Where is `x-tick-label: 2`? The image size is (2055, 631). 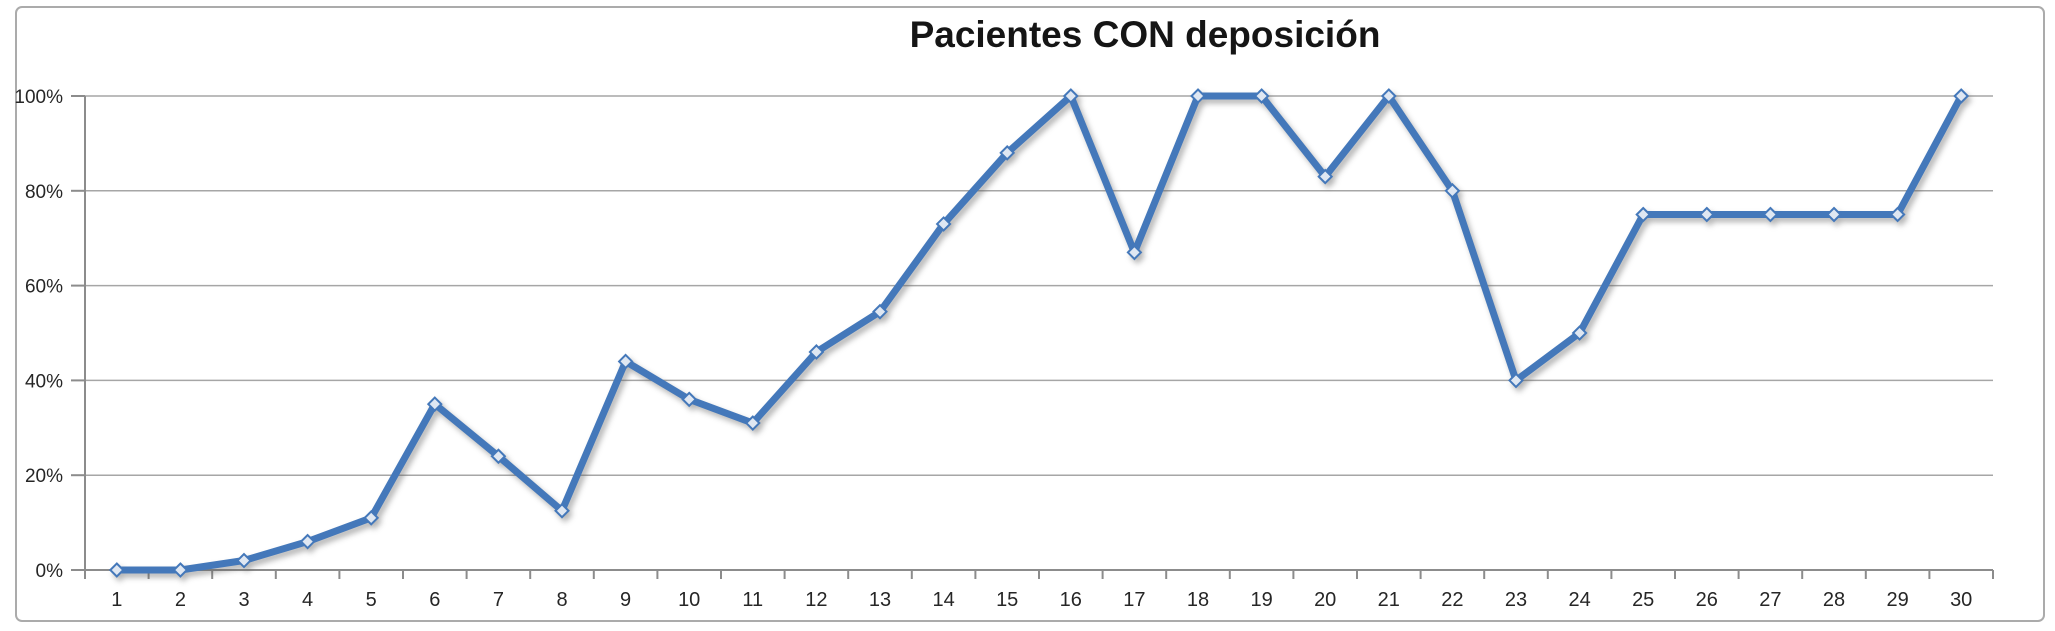
x-tick-label: 2 is located at coordinates (180, 600).